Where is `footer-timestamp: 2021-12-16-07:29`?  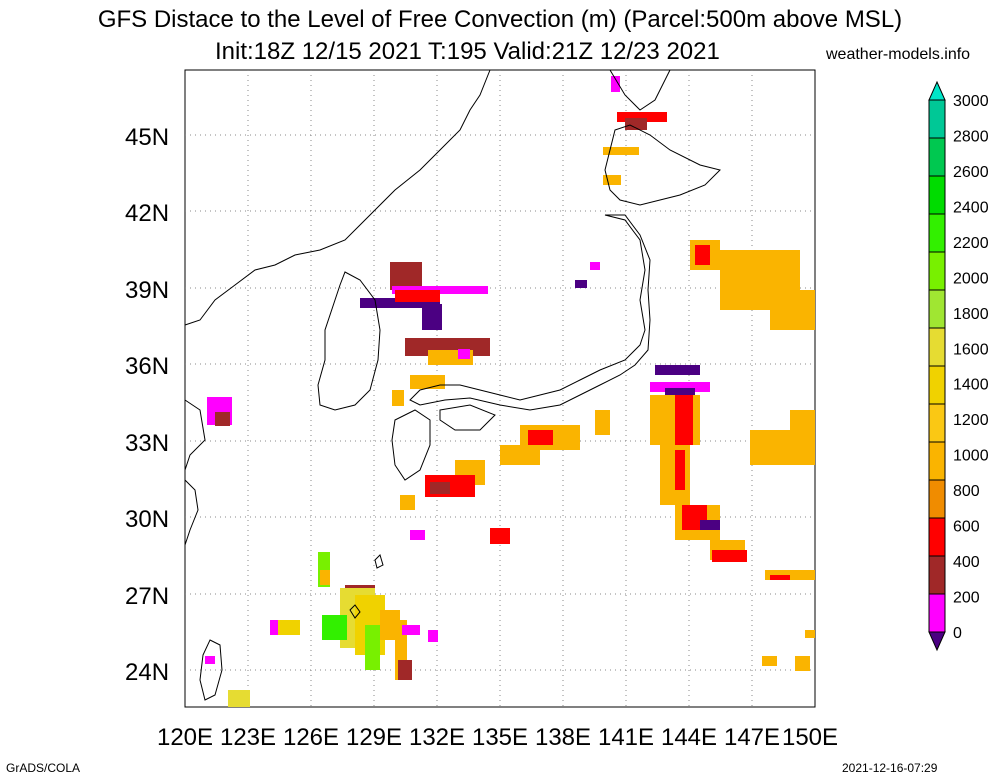
footer-timestamp: 2021-12-16-07:29 is located at coordinates (890, 768).